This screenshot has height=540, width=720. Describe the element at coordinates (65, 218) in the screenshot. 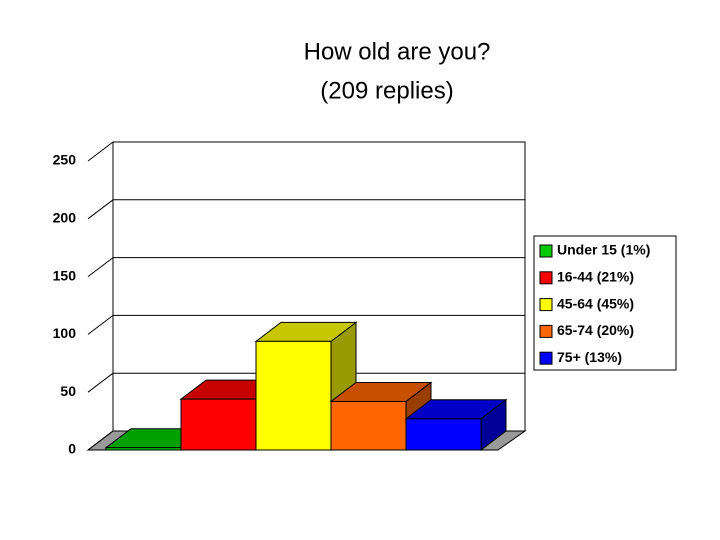

I see `y-tick-label: 200` at that location.